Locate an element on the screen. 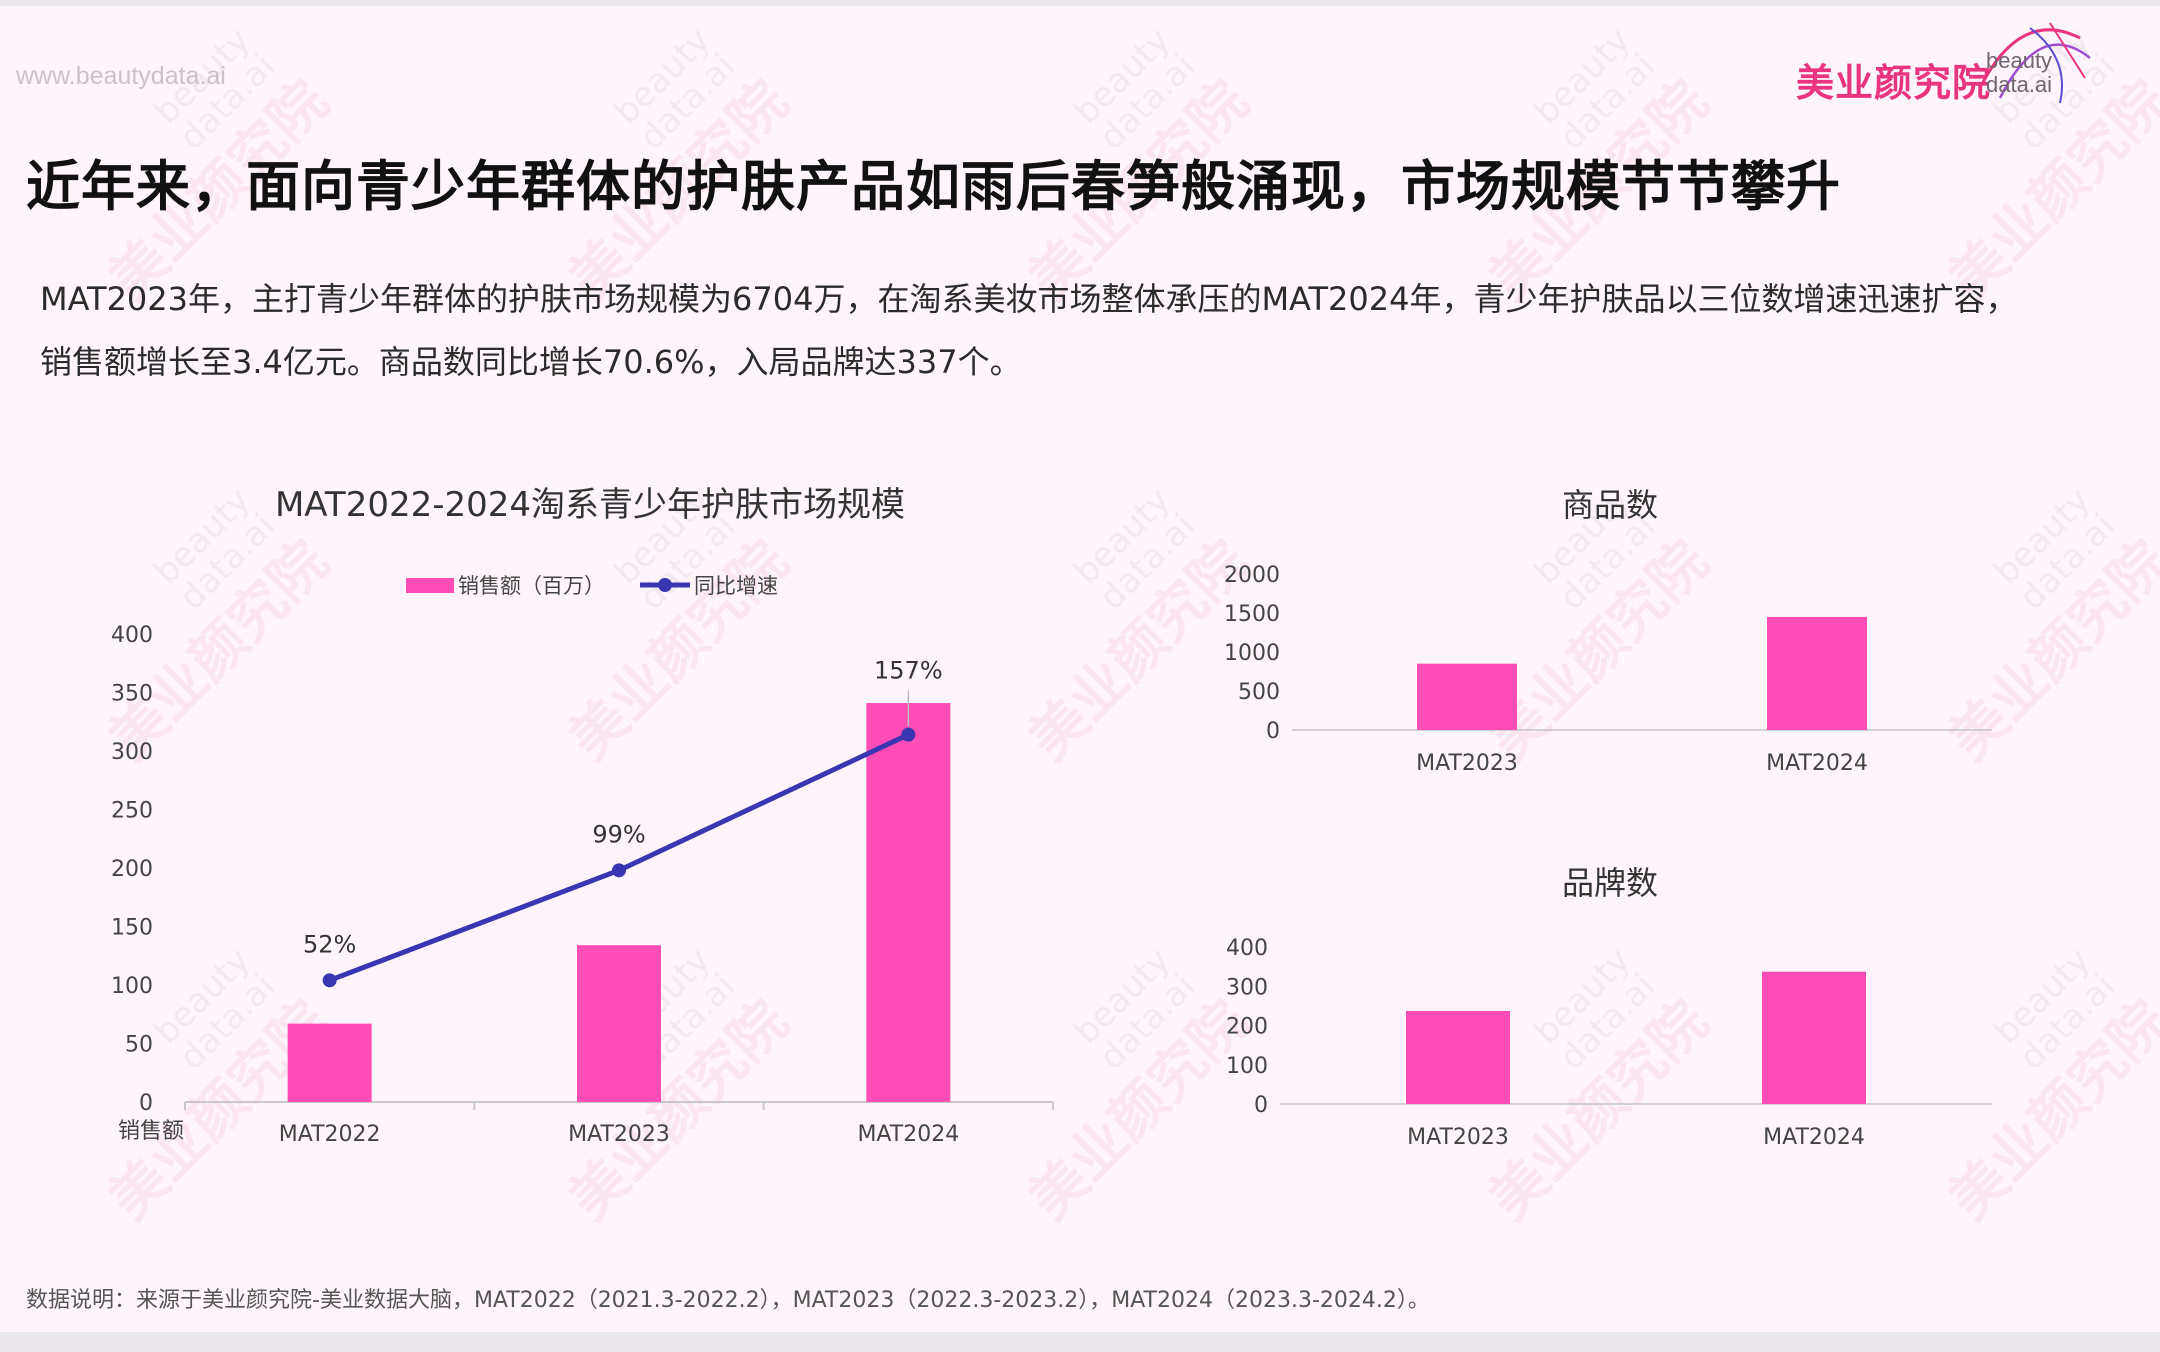 Image resolution: width=2160 pixels, height=1352 pixels. logo-swirl-icon is located at coordinates (2034, 63).